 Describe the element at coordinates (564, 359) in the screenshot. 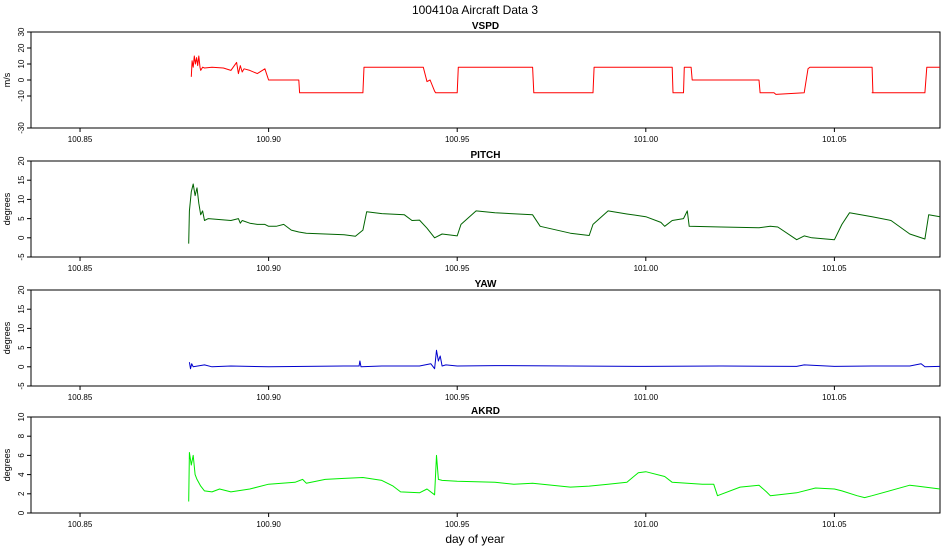

I see `series-line-yaw` at that location.